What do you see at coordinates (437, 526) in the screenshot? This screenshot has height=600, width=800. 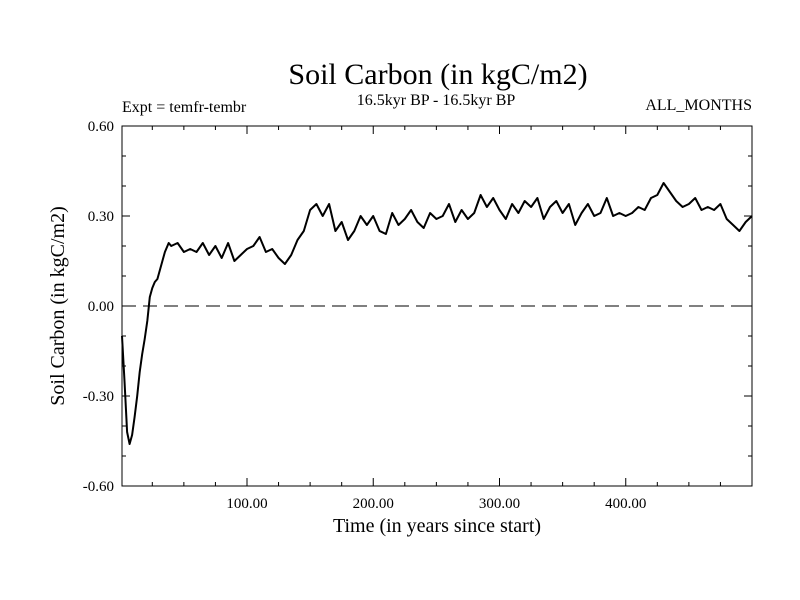 I see `x-axis-label: Time (in years since start)` at bounding box center [437, 526].